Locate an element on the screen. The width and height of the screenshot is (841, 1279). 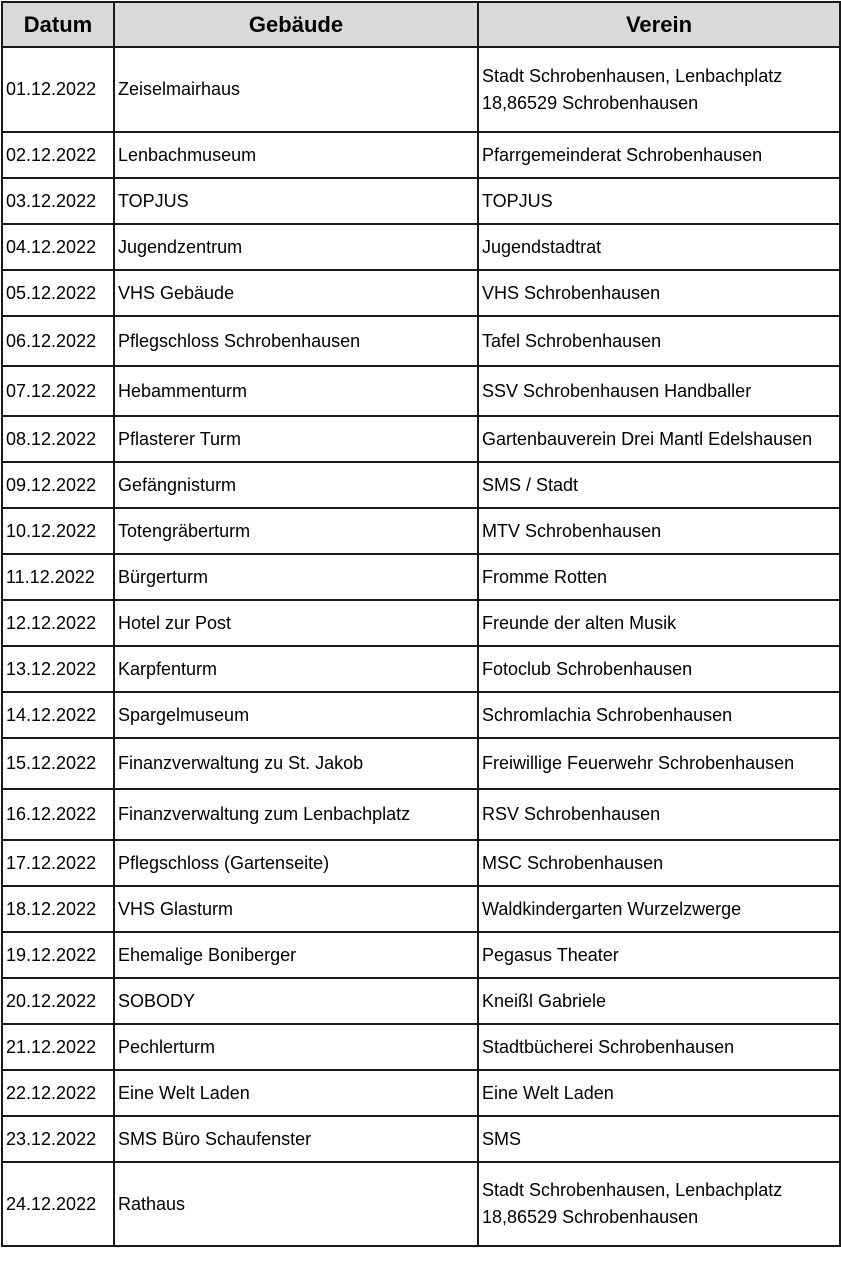
club-cell: Schromlachia Schrobenhausen is located at coordinates (659, 715).